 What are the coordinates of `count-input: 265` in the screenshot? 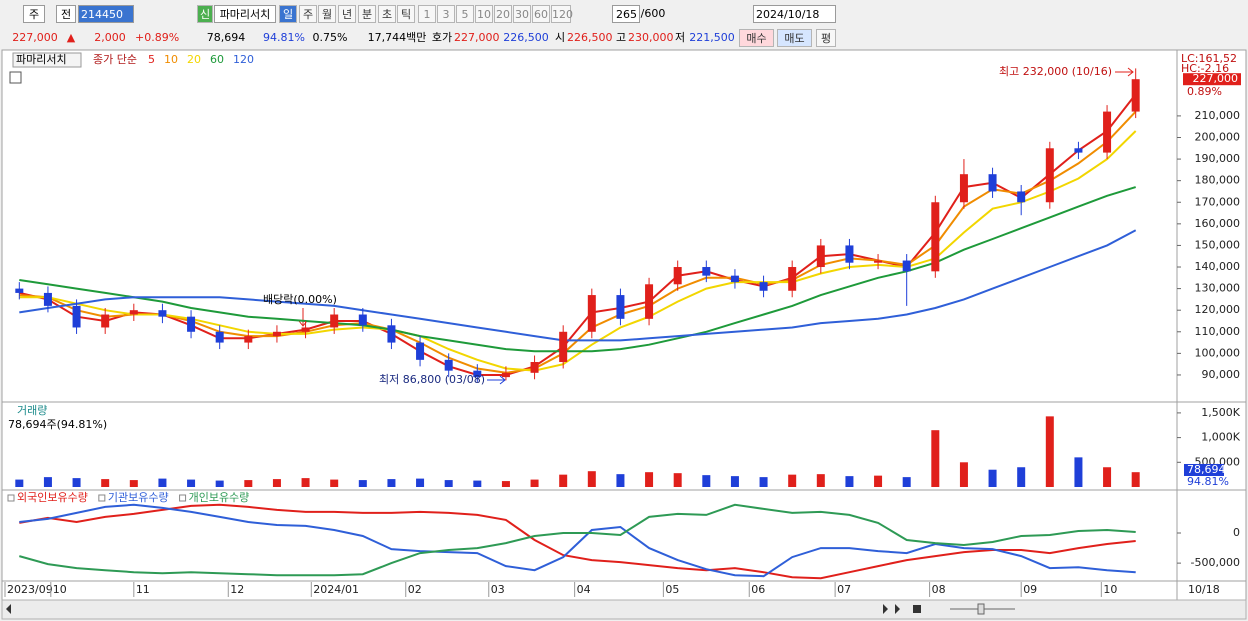 It's located at (626, 14).